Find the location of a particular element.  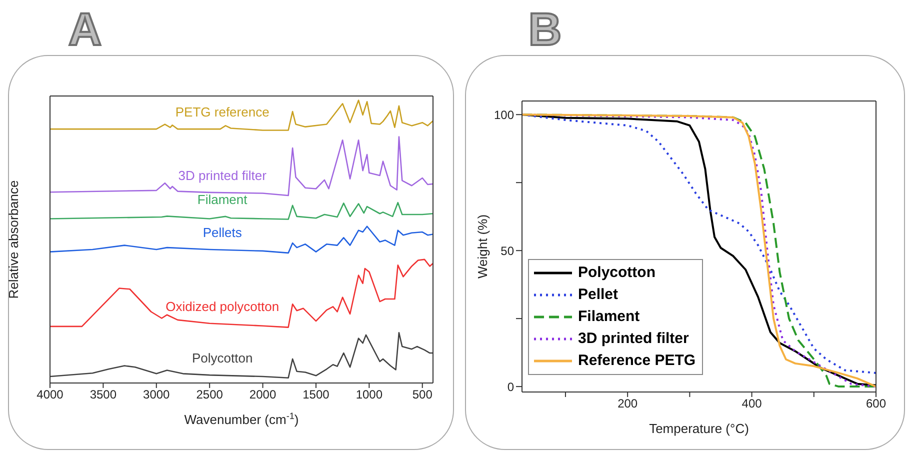

x-tick-label: 2000 is located at coordinates (262, 395).